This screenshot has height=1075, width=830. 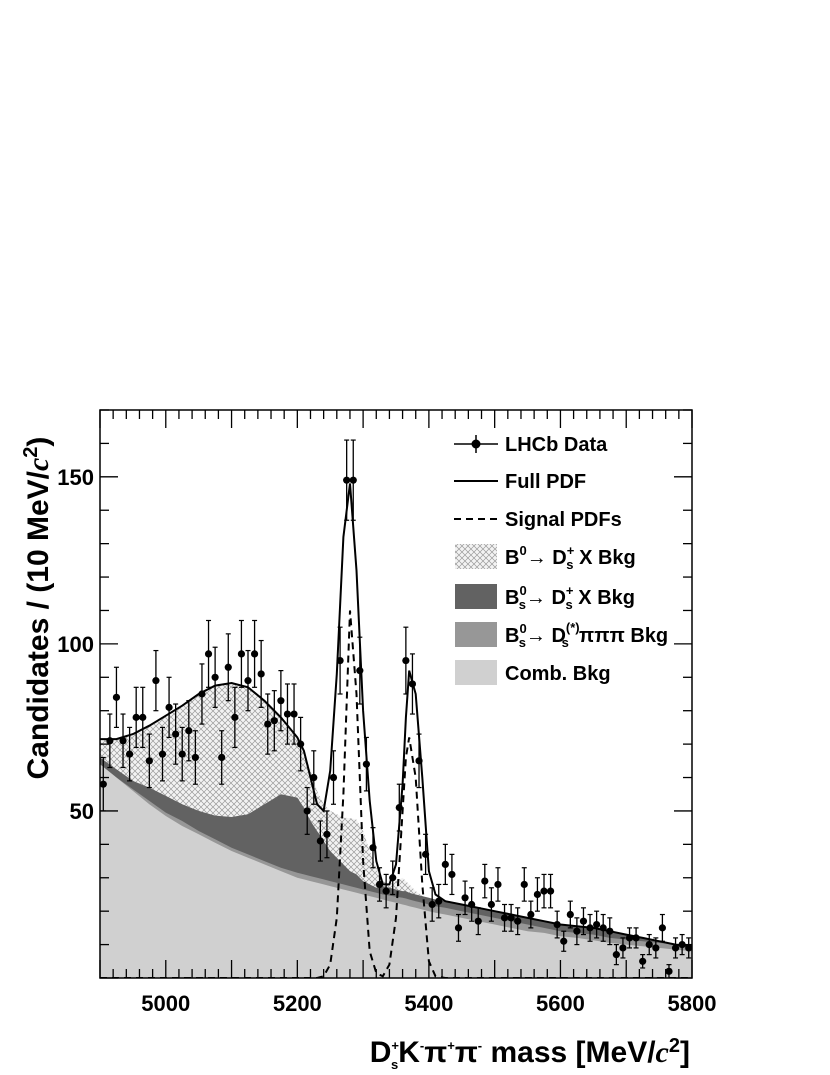 What do you see at coordinates (563, 520) in the screenshot?
I see `legend-label-signal-pdfs: Signal PDFs` at bounding box center [563, 520].